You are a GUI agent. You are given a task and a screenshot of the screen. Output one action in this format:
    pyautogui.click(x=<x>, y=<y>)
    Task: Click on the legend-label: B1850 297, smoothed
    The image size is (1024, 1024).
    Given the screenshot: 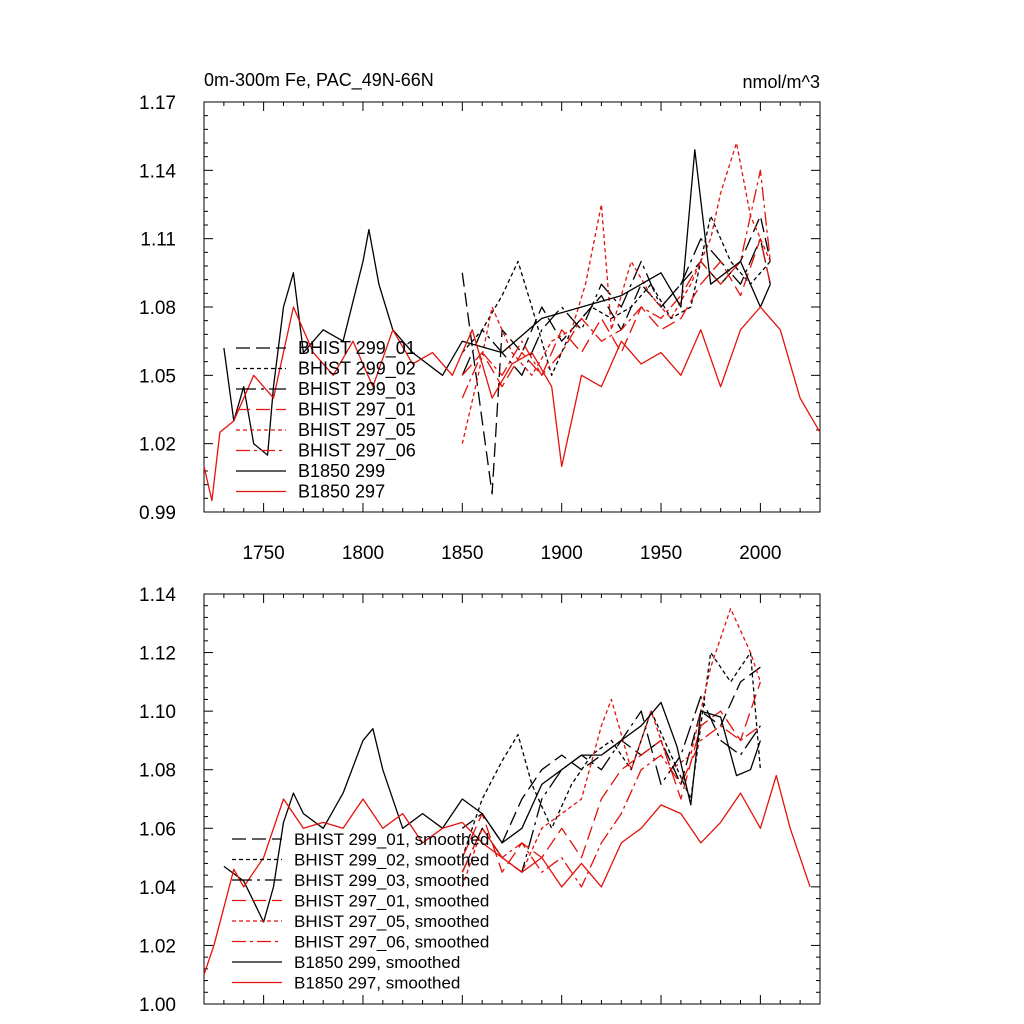 What is the action you would take?
    pyautogui.click(x=377, y=983)
    